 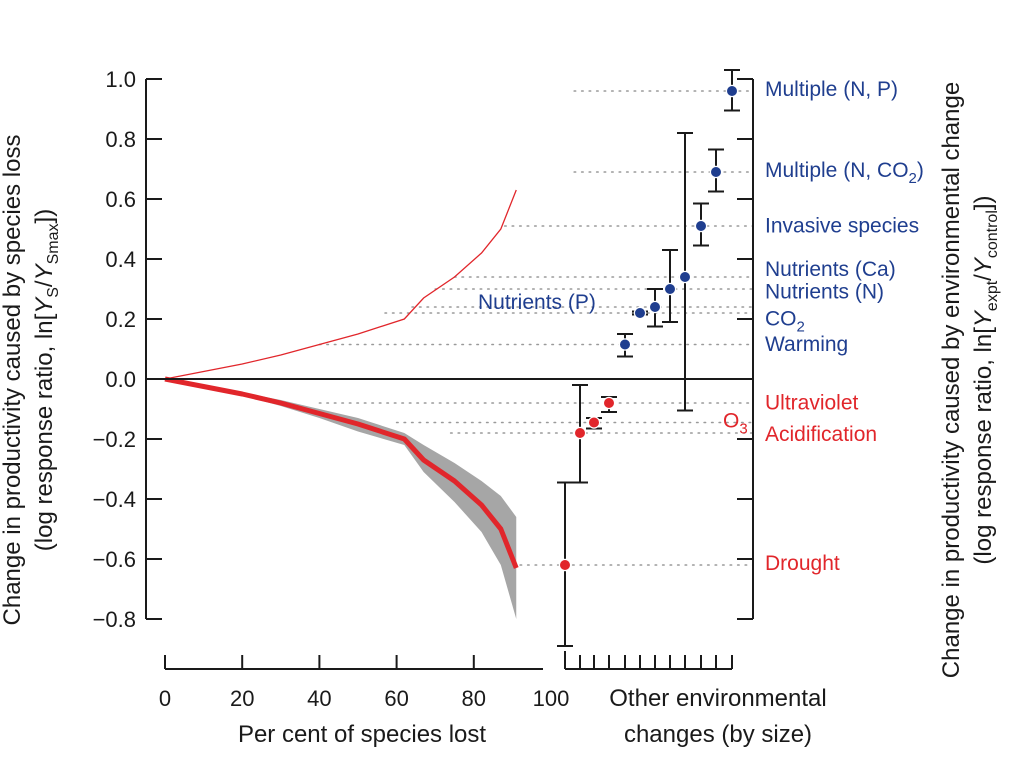 I want to click on errorbar-multiple-n-co2-, so click(x=716, y=170).